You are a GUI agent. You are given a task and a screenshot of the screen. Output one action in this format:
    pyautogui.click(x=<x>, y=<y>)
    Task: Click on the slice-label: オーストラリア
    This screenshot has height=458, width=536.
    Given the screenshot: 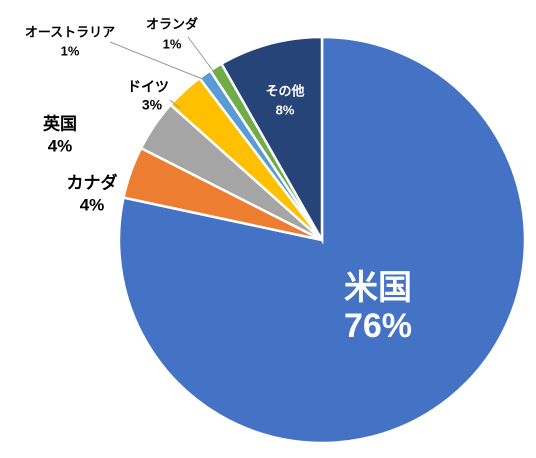 What is the action you would take?
    pyautogui.click(x=70, y=31)
    